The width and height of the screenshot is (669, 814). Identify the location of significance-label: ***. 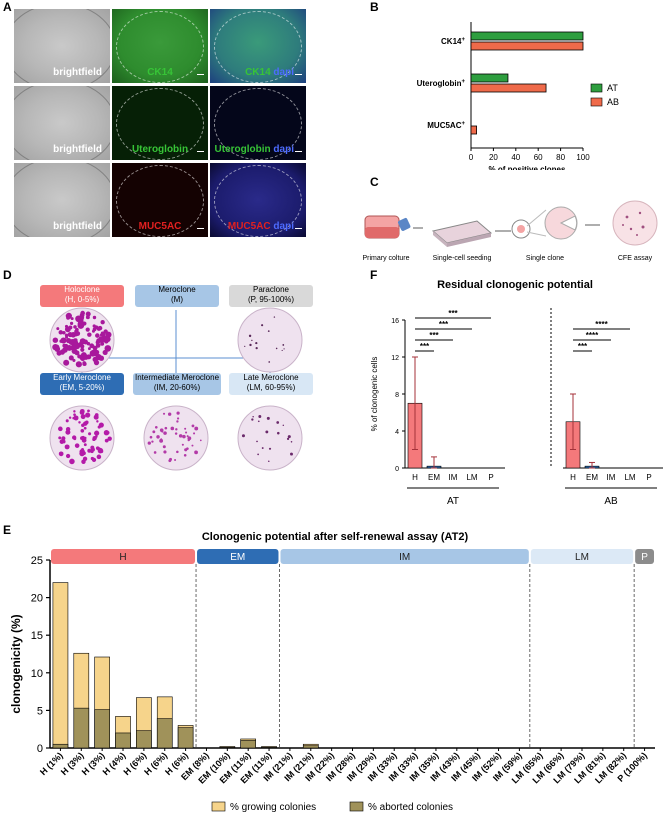
(583, 346).